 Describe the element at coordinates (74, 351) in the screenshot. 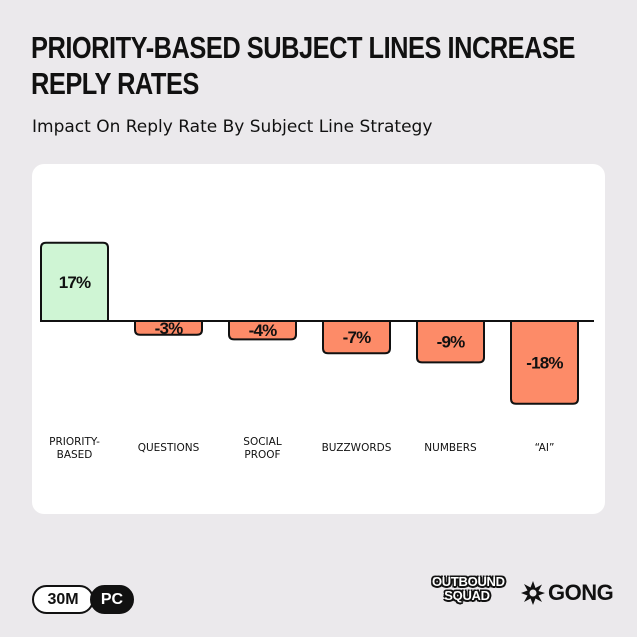

I see `bar-group: 17% PRIORITY-BASED` at that location.